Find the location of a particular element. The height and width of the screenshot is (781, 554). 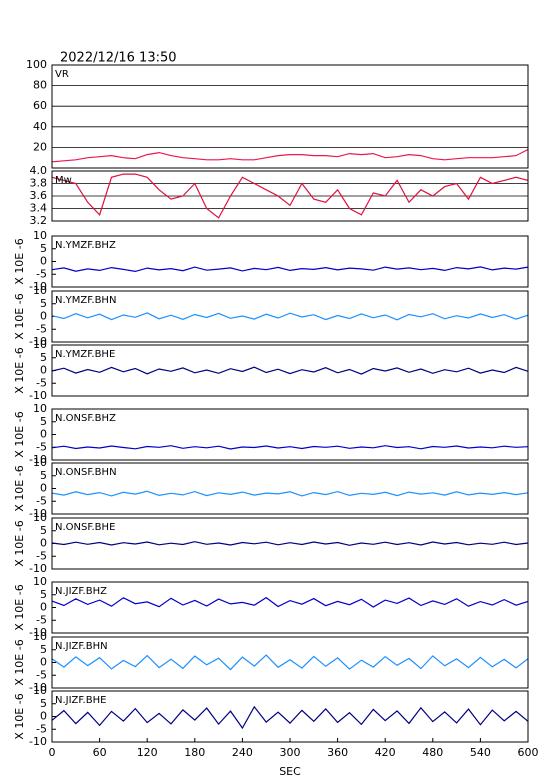

x-tick-label: 360 is located at coordinates (337, 752).